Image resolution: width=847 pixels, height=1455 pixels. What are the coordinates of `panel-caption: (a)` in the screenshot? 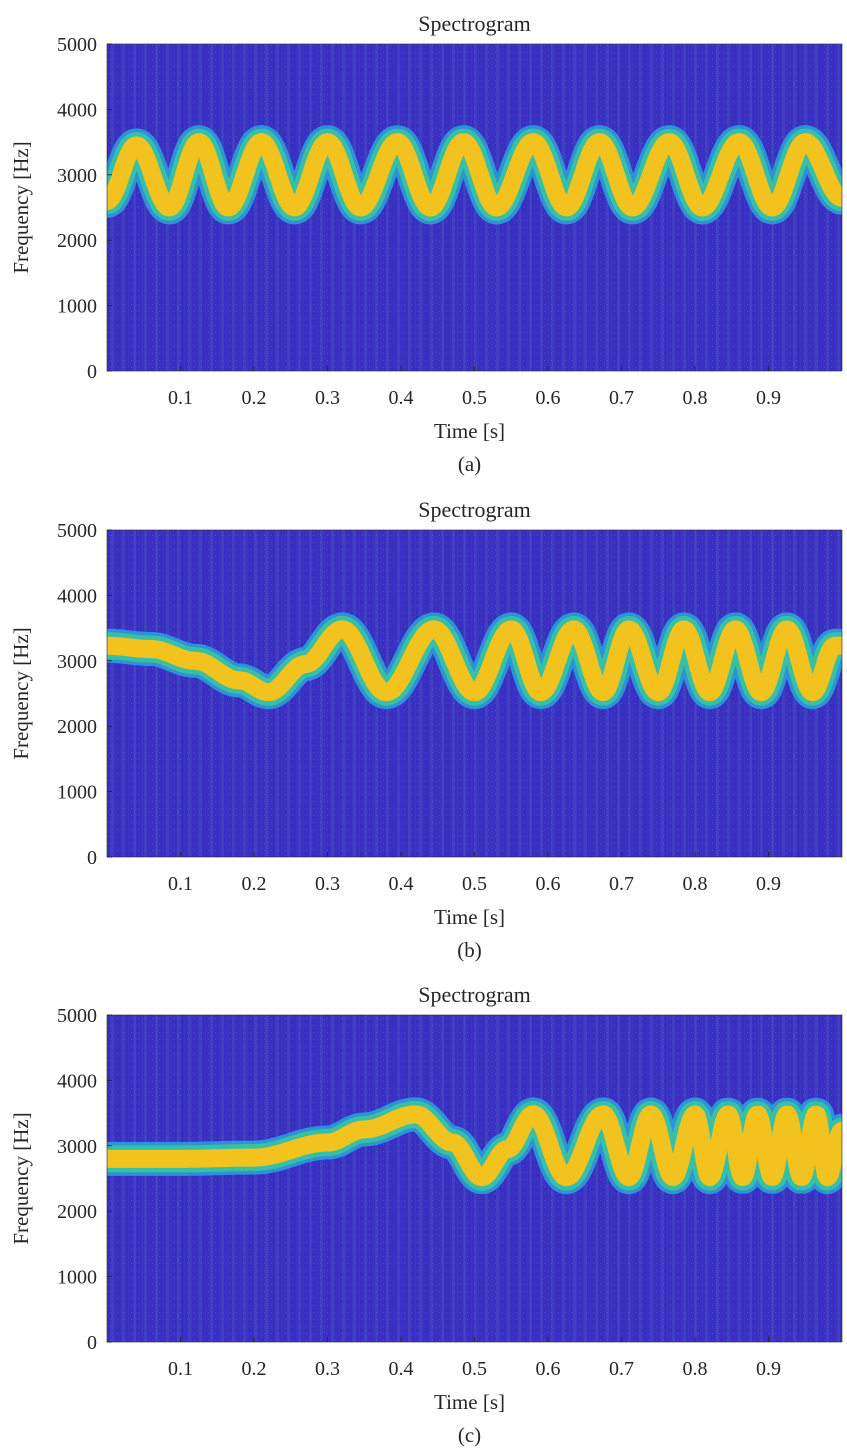 It's located at (469, 464).